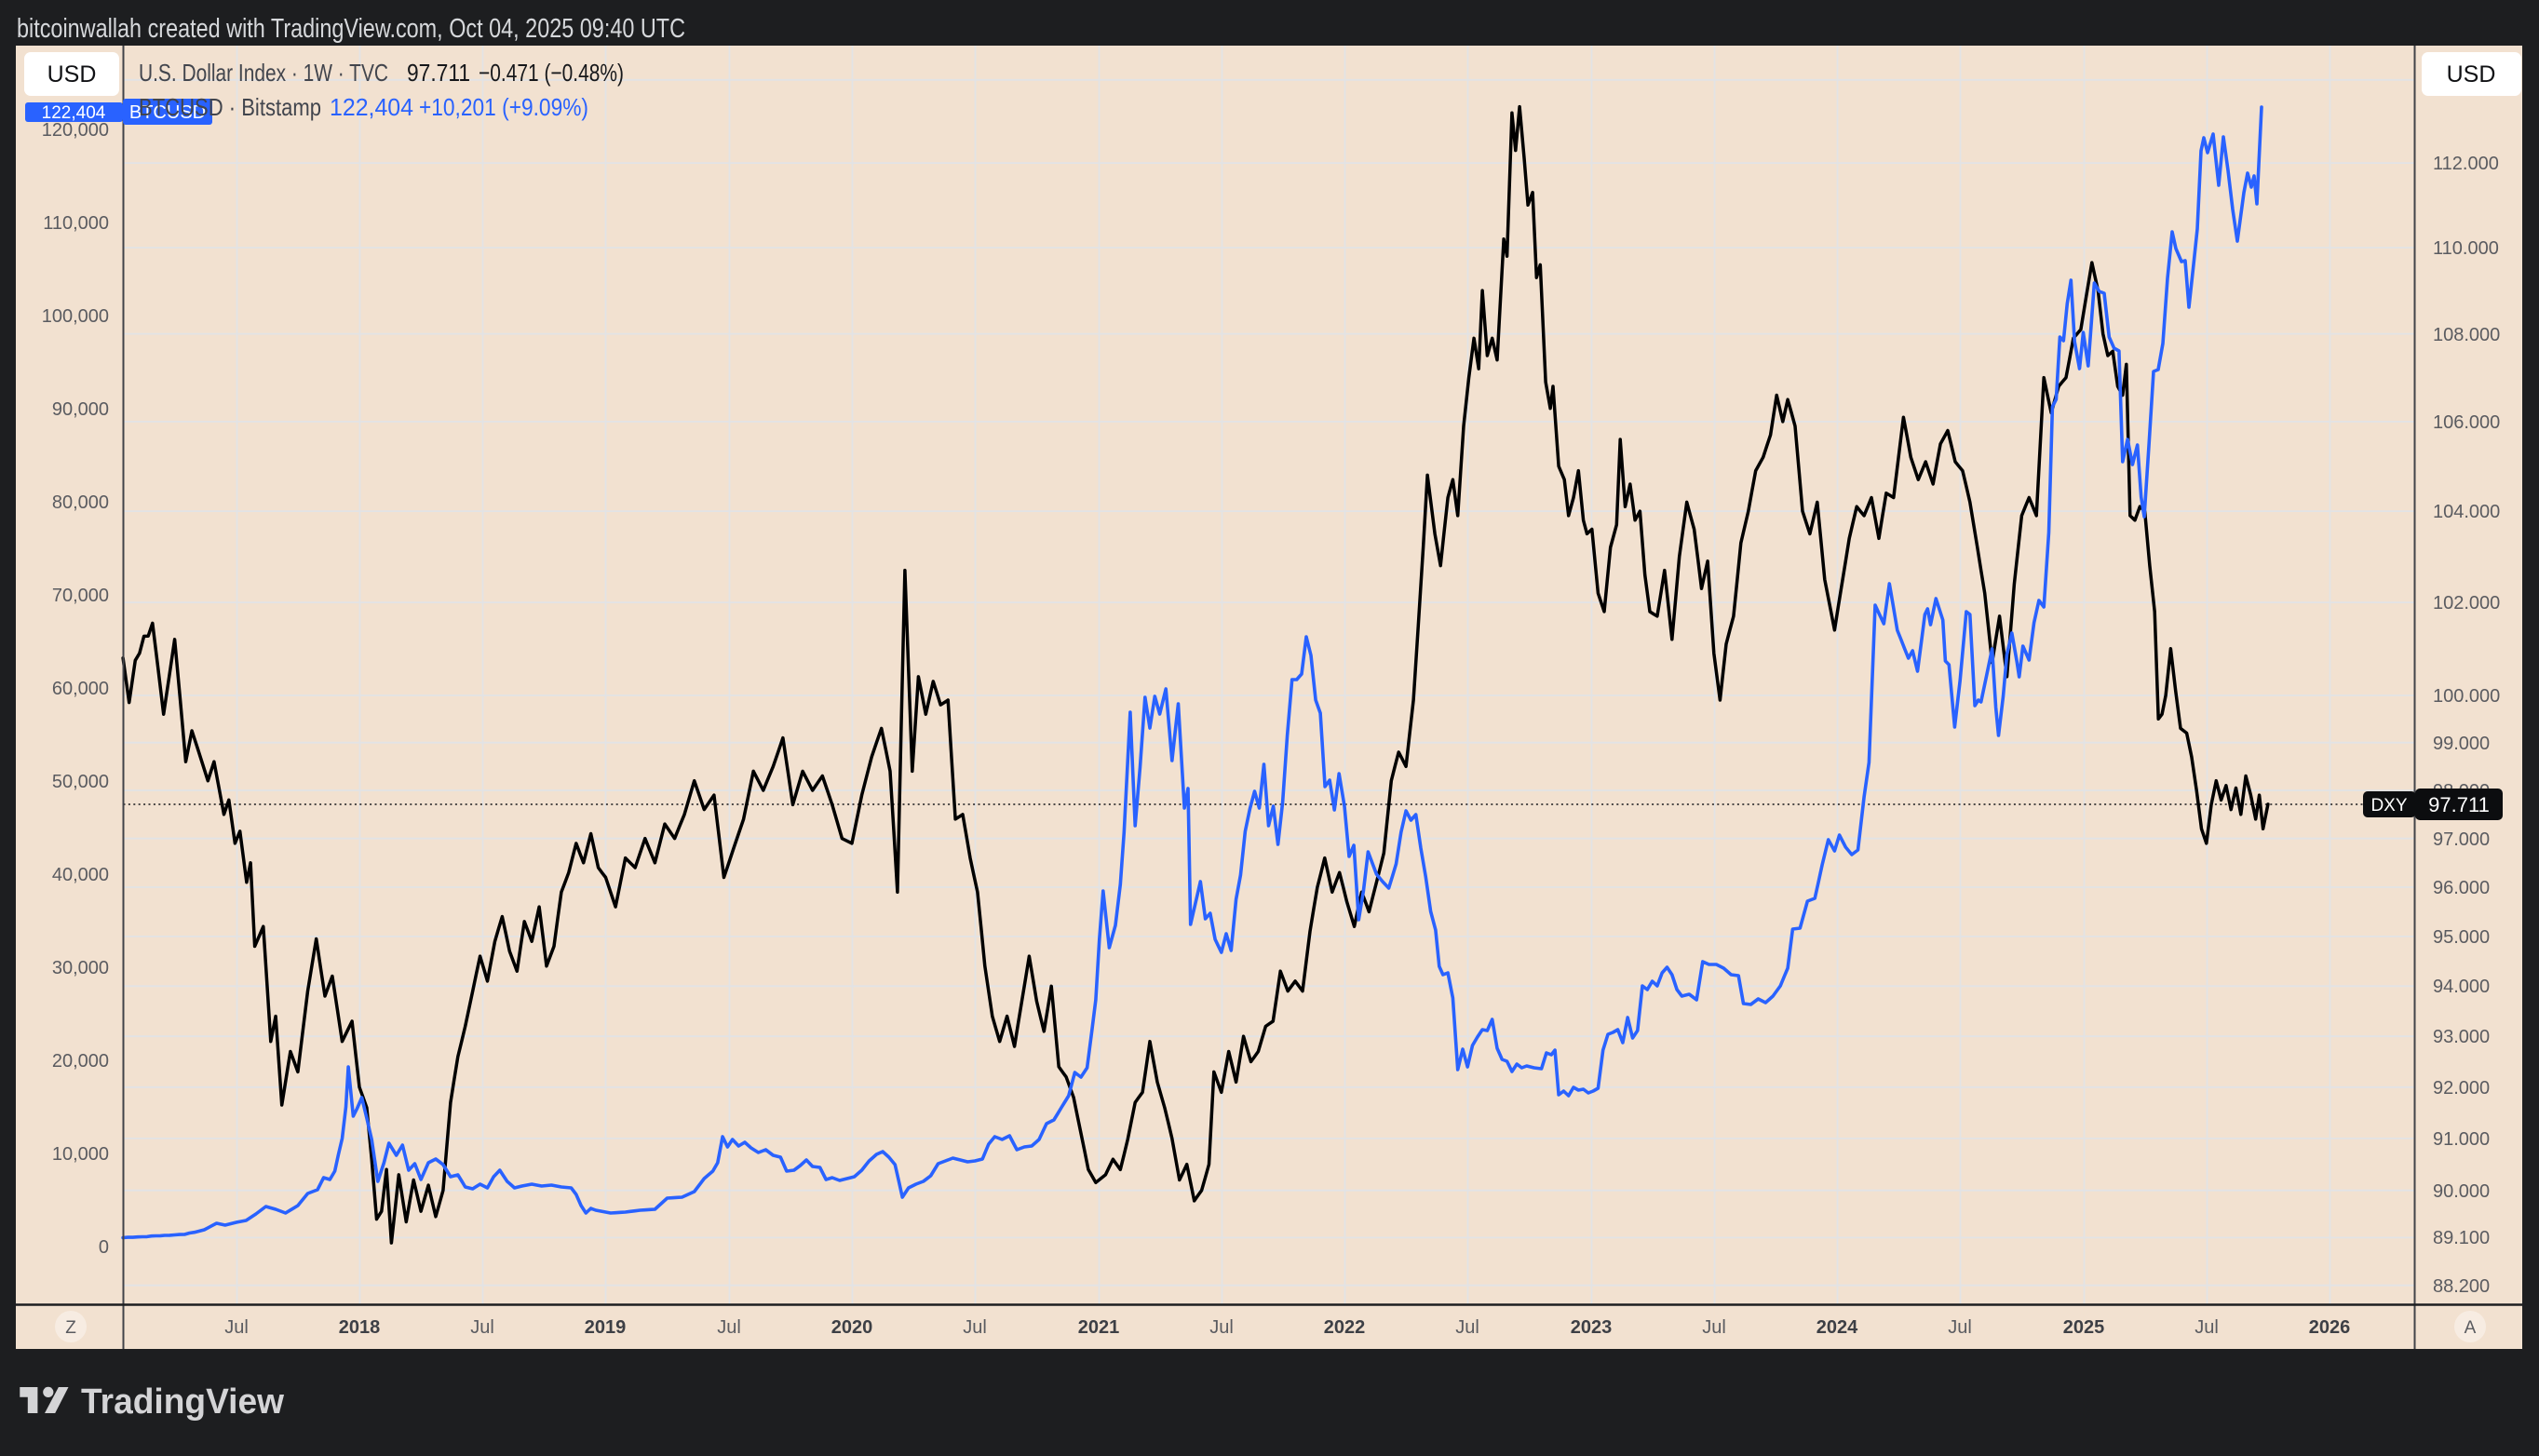  I want to click on svg-text: 0, so click(104, 1247).